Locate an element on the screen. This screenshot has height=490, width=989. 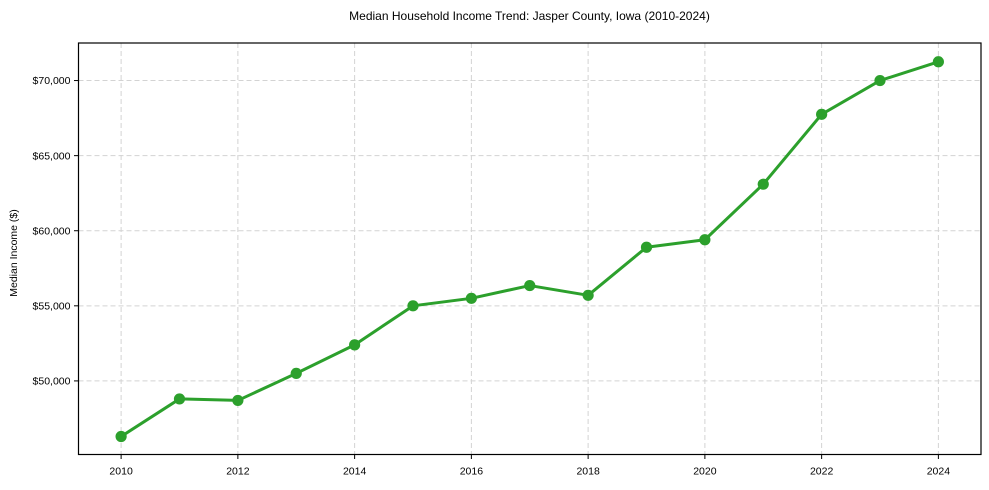
y-tick-label: $55,000 is located at coordinates (52, 307).